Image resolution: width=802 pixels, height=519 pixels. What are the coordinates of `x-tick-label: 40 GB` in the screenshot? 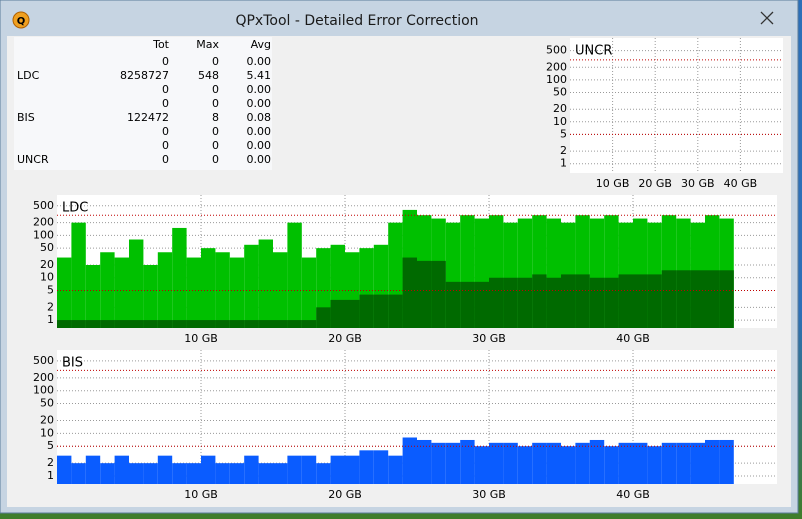 It's located at (633, 338).